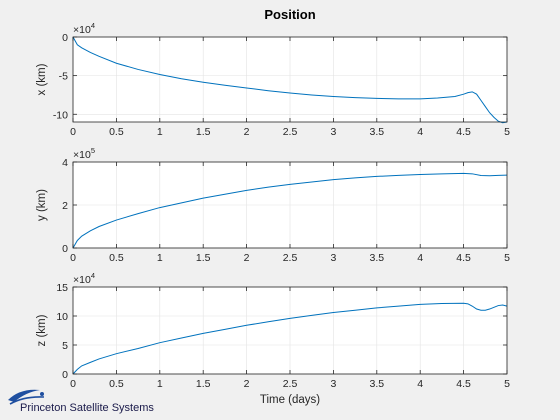 Image resolution: width=560 pixels, height=420 pixels. What do you see at coordinates (63, 77) in the screenshot?
I see `y-tick-label: -5` at bounding box center [63, 77].